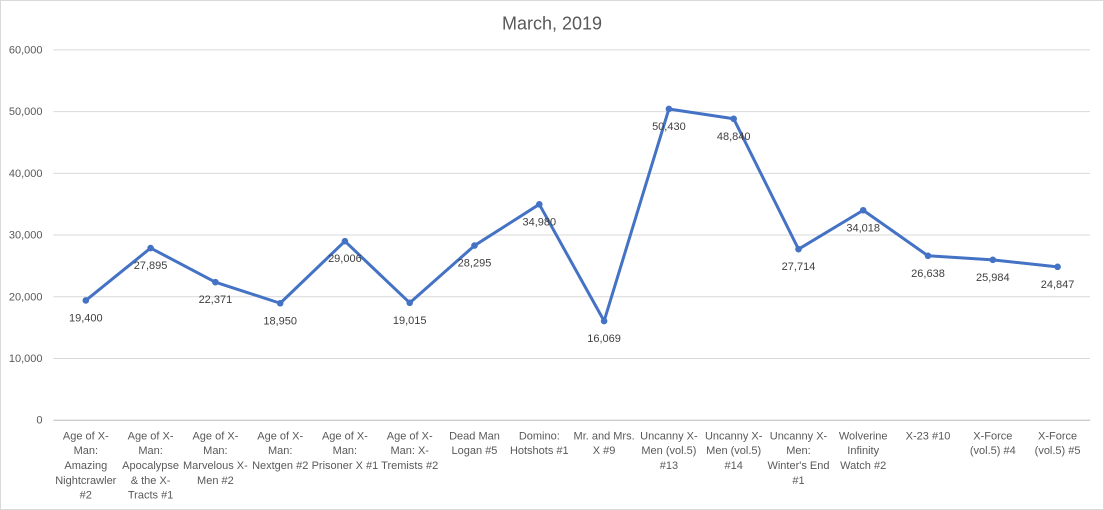  What do you see at coordinates (345, 451) in the screenshot?
I see `svg-text:Age of X-Man:Prisoner X #1: Age of X-Man: Prisoner X #1` at bounding box center [345, 451].